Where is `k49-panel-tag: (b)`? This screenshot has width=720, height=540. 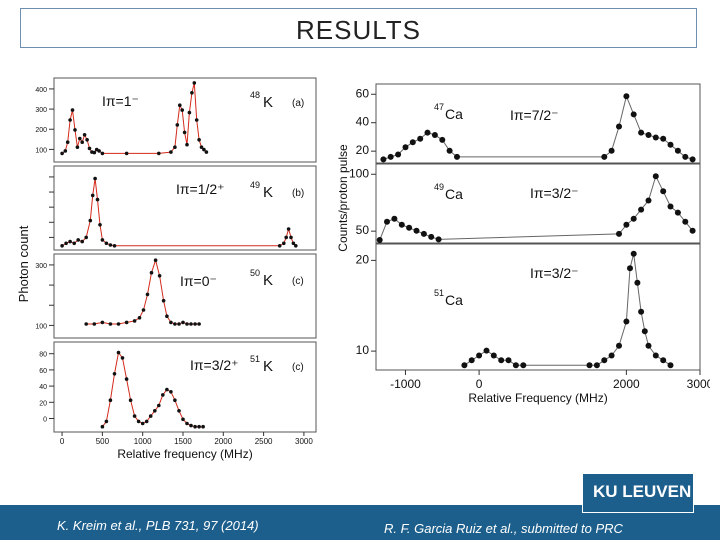
k49-panel-tag: (b) is located at coordinates (298, 193).